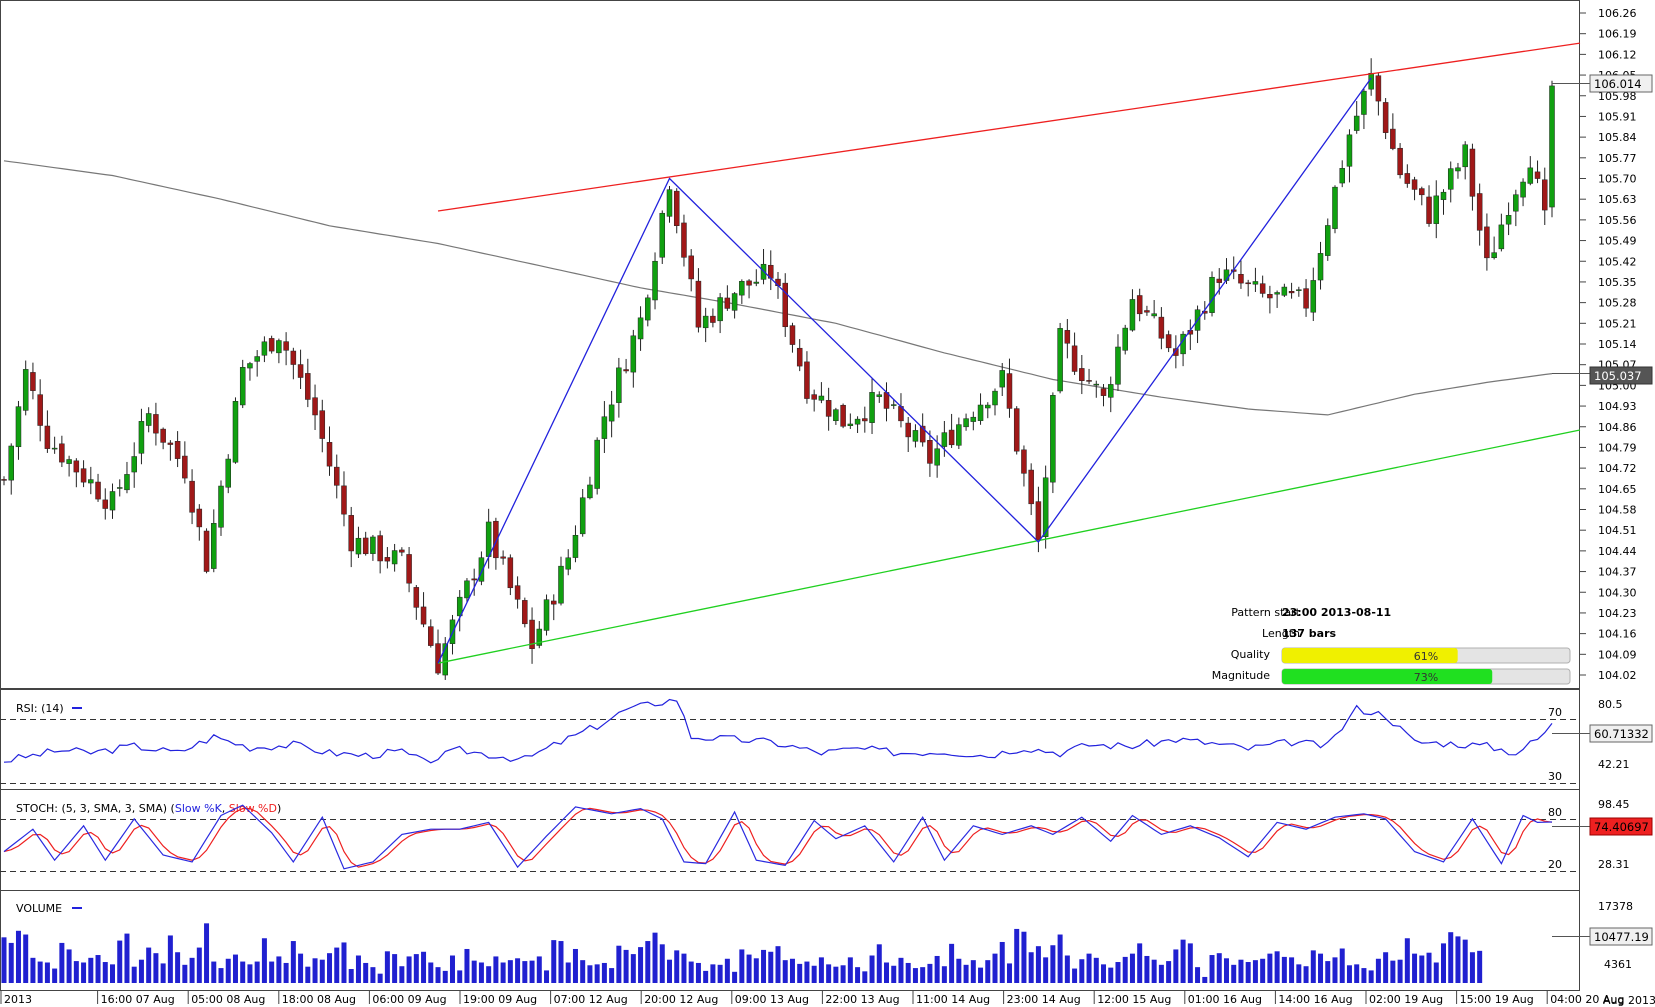 The image size is (1655, 1007). I want to click on price-tick-label: 105.42, so click(1617, 261).